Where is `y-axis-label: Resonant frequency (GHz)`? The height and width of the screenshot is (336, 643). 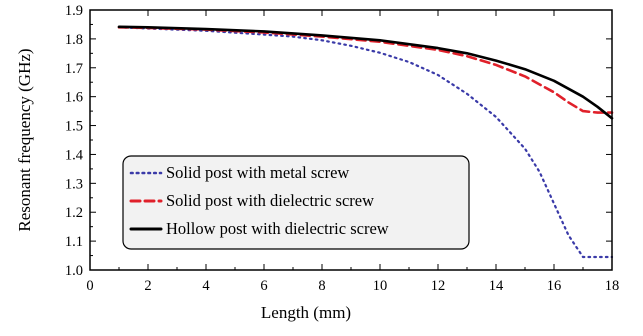
y-axis-label: Resonant frequency (GHz) is located at coordinates (24, 139).